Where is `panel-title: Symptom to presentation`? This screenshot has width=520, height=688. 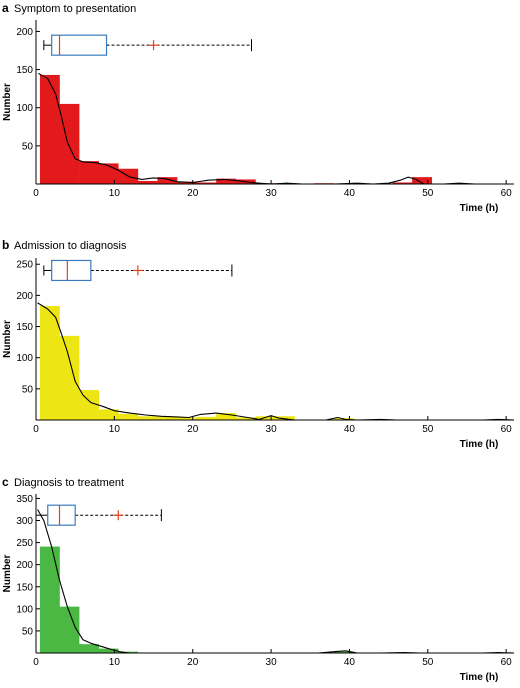 panel-title: Symptom to presentation is located at coordinates (75, 9).